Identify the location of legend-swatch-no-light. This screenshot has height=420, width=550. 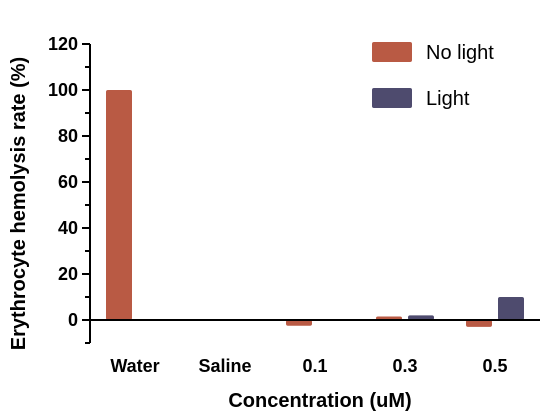
(392, 52).